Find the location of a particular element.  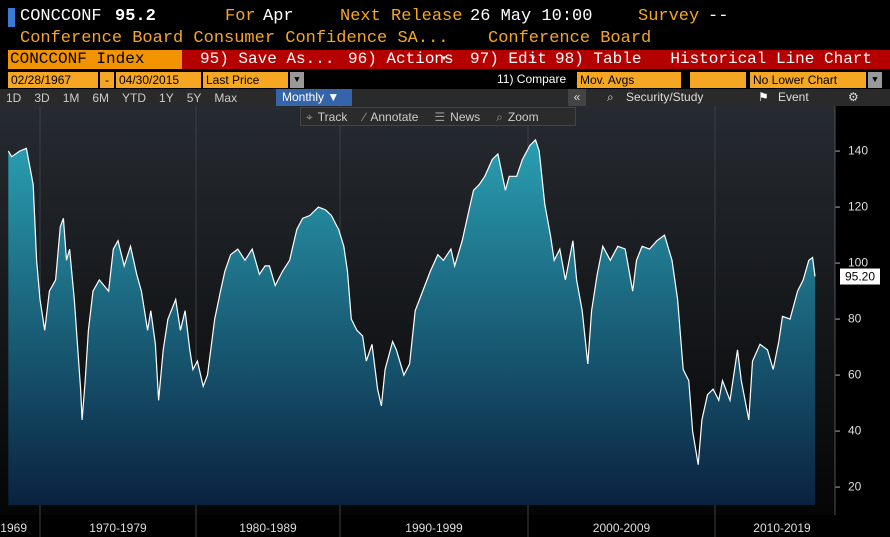

period-label: Monthly is located at coordinates (303, 97).